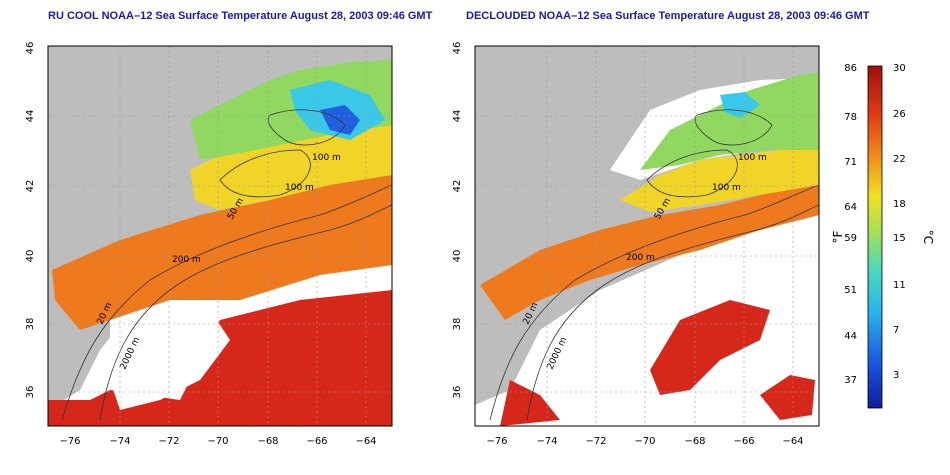 The width and height of the screenshot is (950, 475). I want to click on left-y-tick: 46, so click(30, 48).